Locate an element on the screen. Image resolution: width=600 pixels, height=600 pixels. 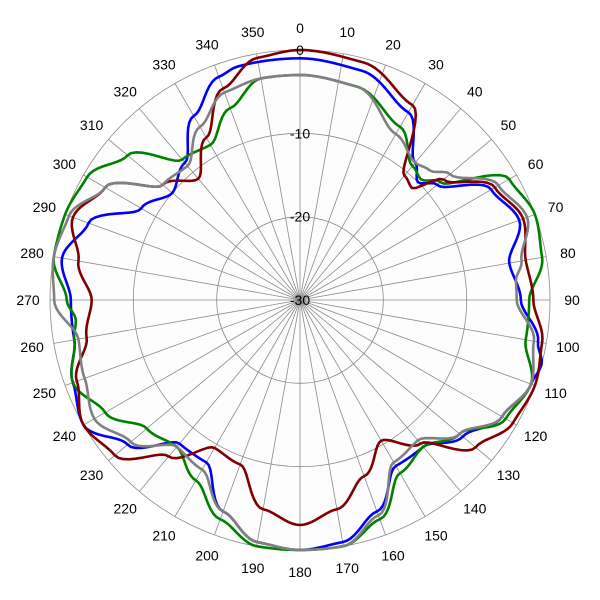
radial-tick-label: -30 is located at coordinates (300, 300).